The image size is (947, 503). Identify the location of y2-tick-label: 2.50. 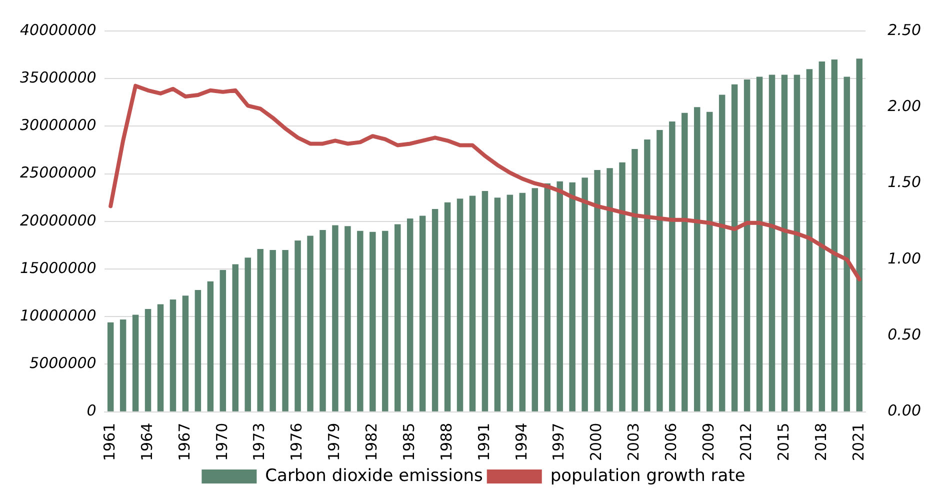
(905, 29).